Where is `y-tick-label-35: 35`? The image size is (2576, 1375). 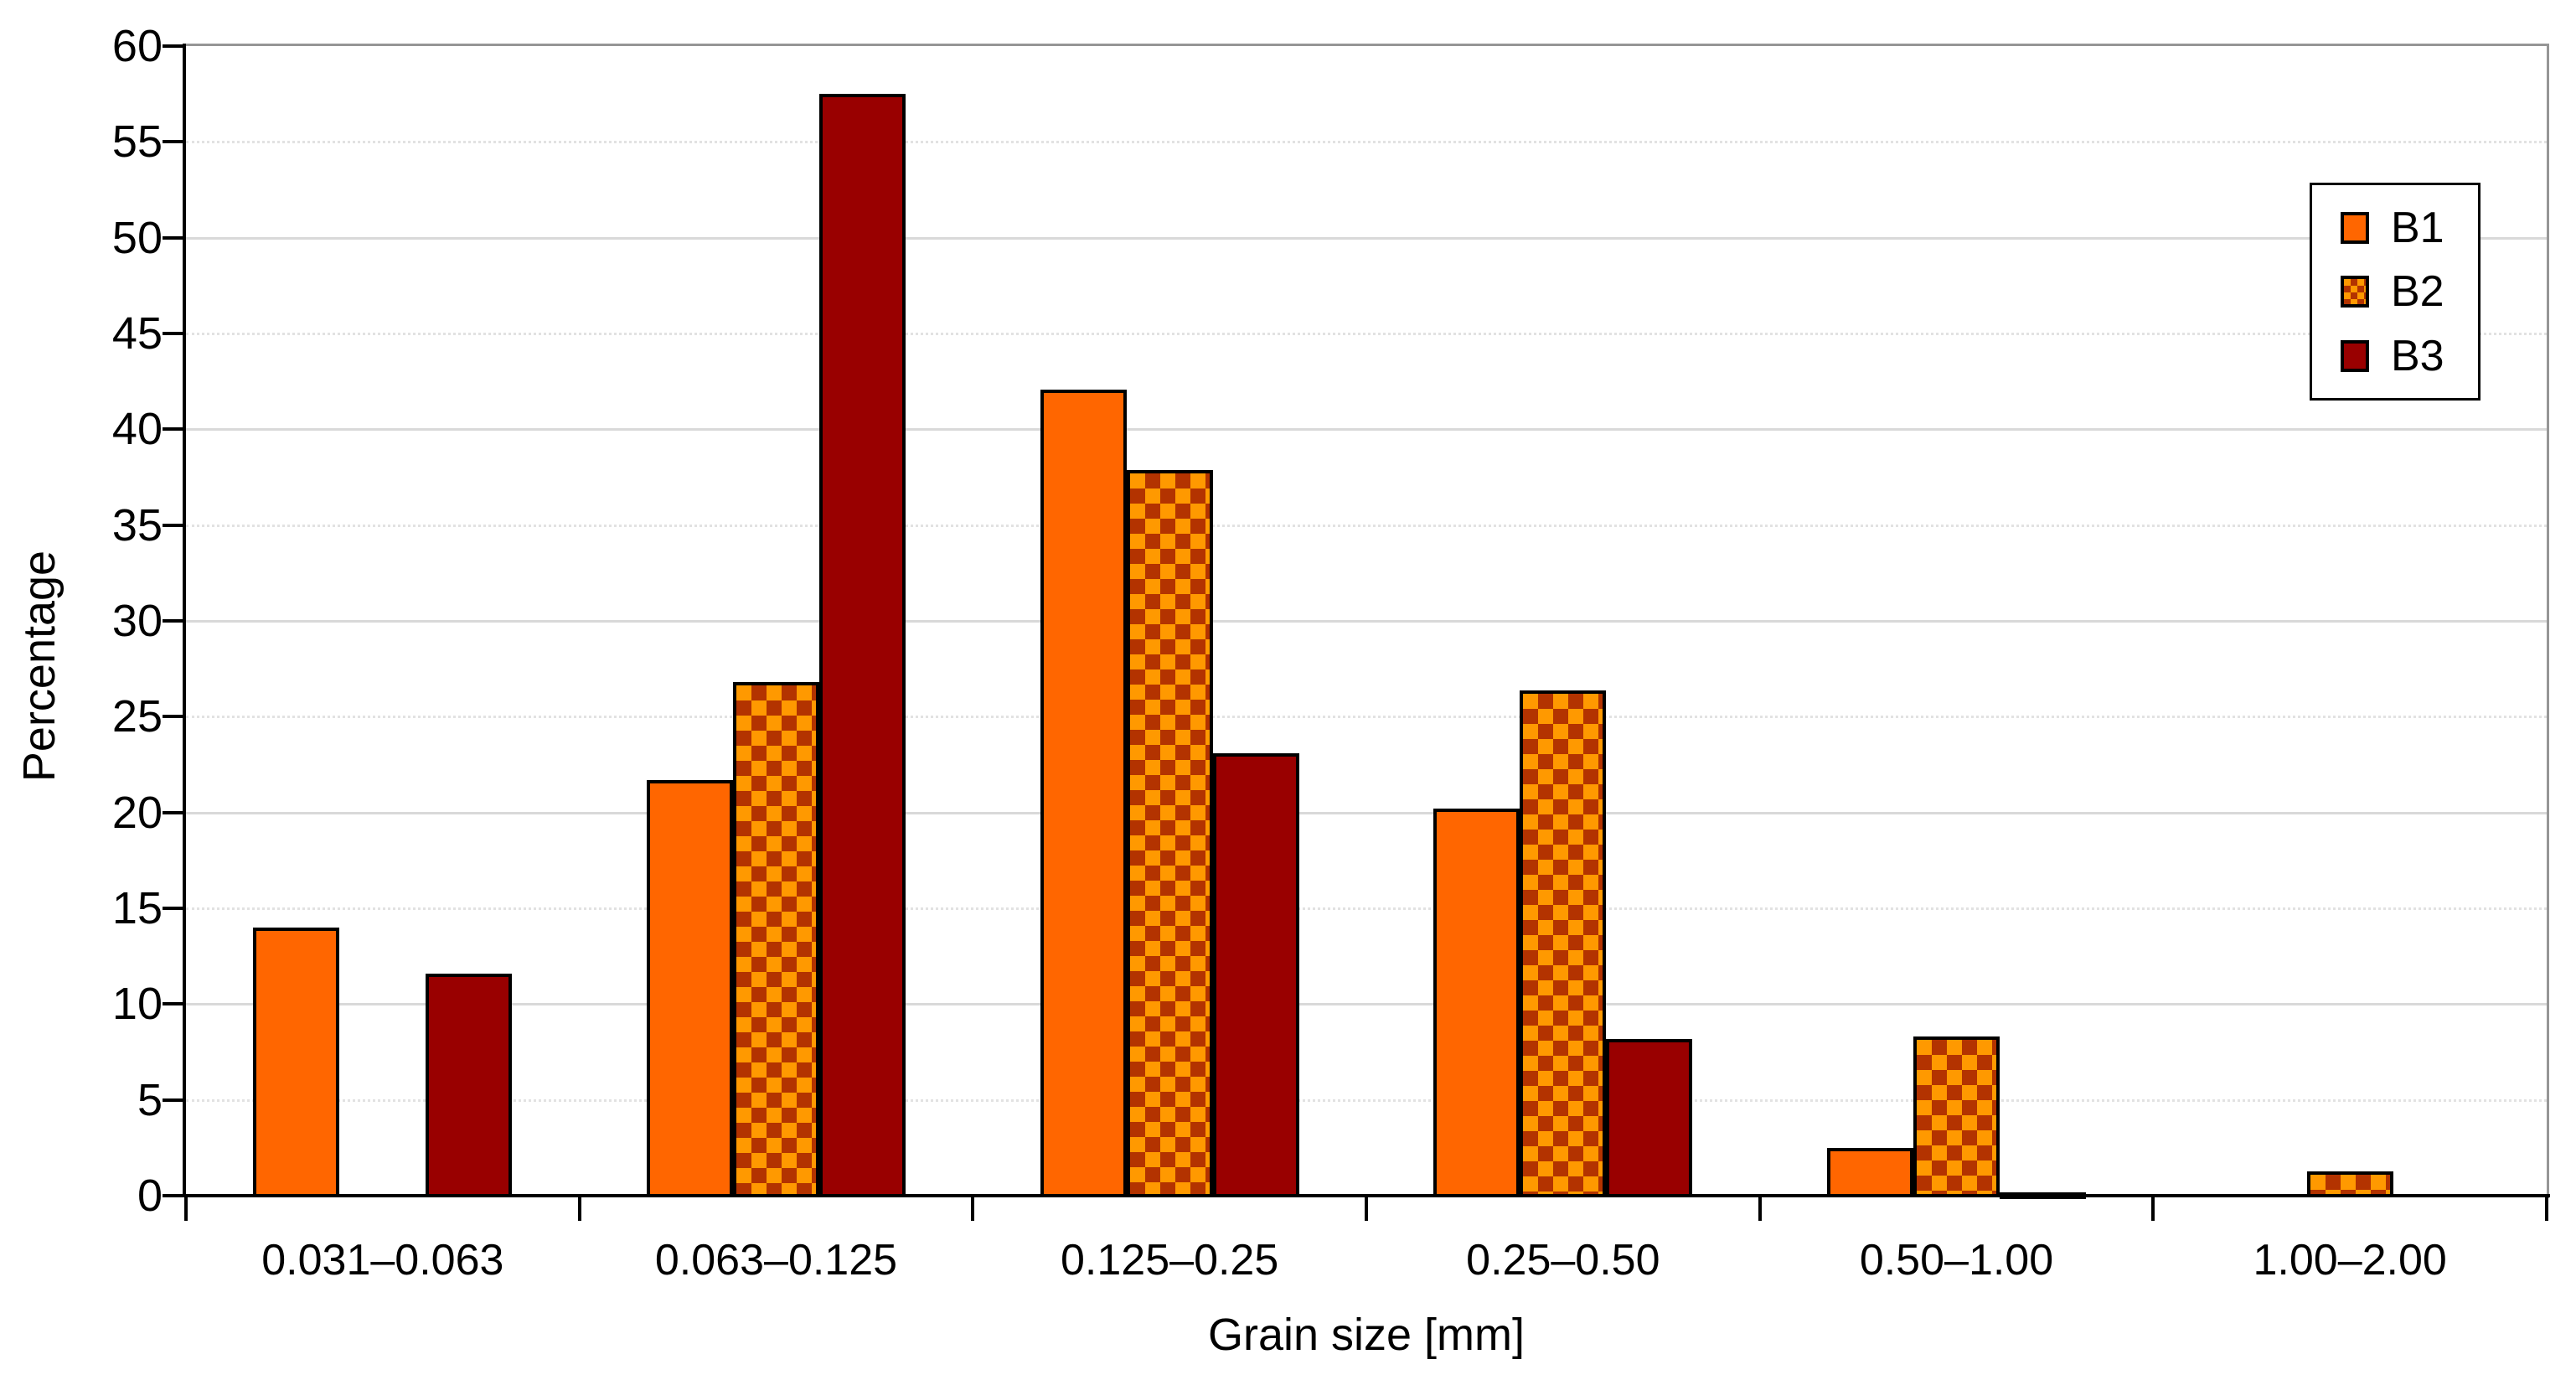
y-tick-label-35: 35 is located at coordinates (137, 525).